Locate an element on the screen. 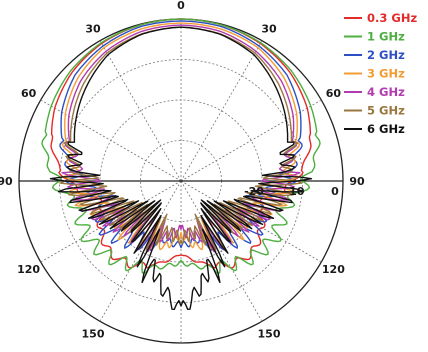 The image size is (428, 352). legend-label: 0.3 GHz is located at coordinates (392, 18).